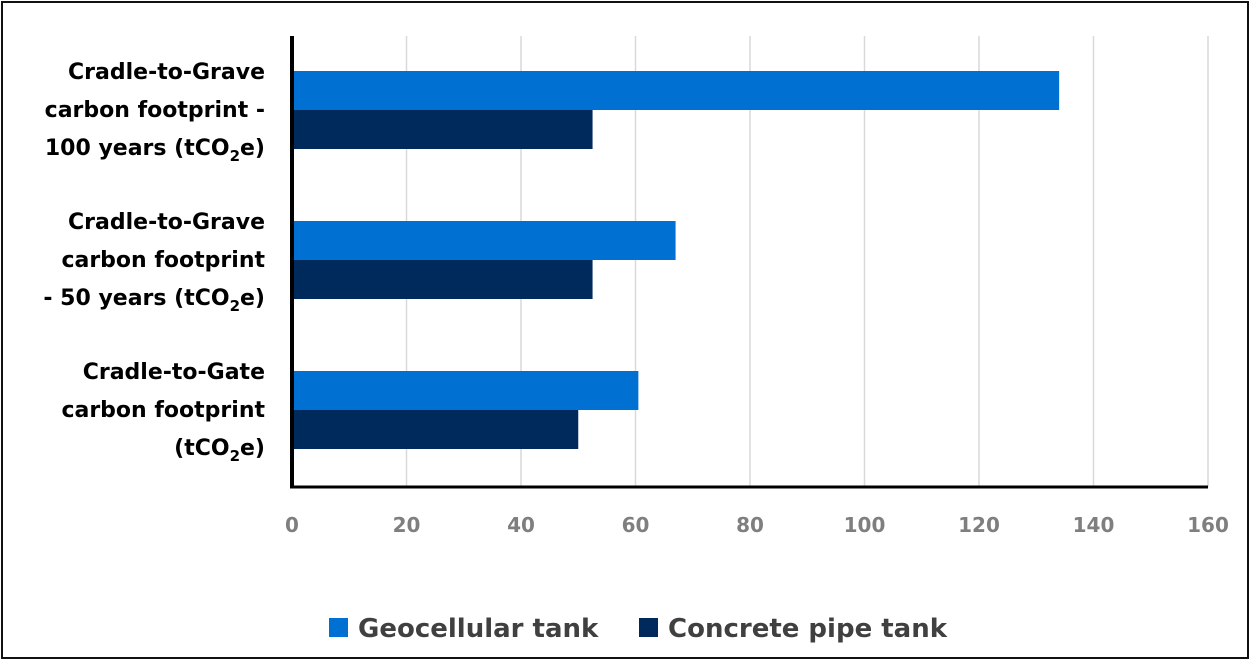 This screenshot has width=1252, height=662. Describe the element at coordinates (979, 525) in the screenshot. I see `x-tick-label: 120` at that location.